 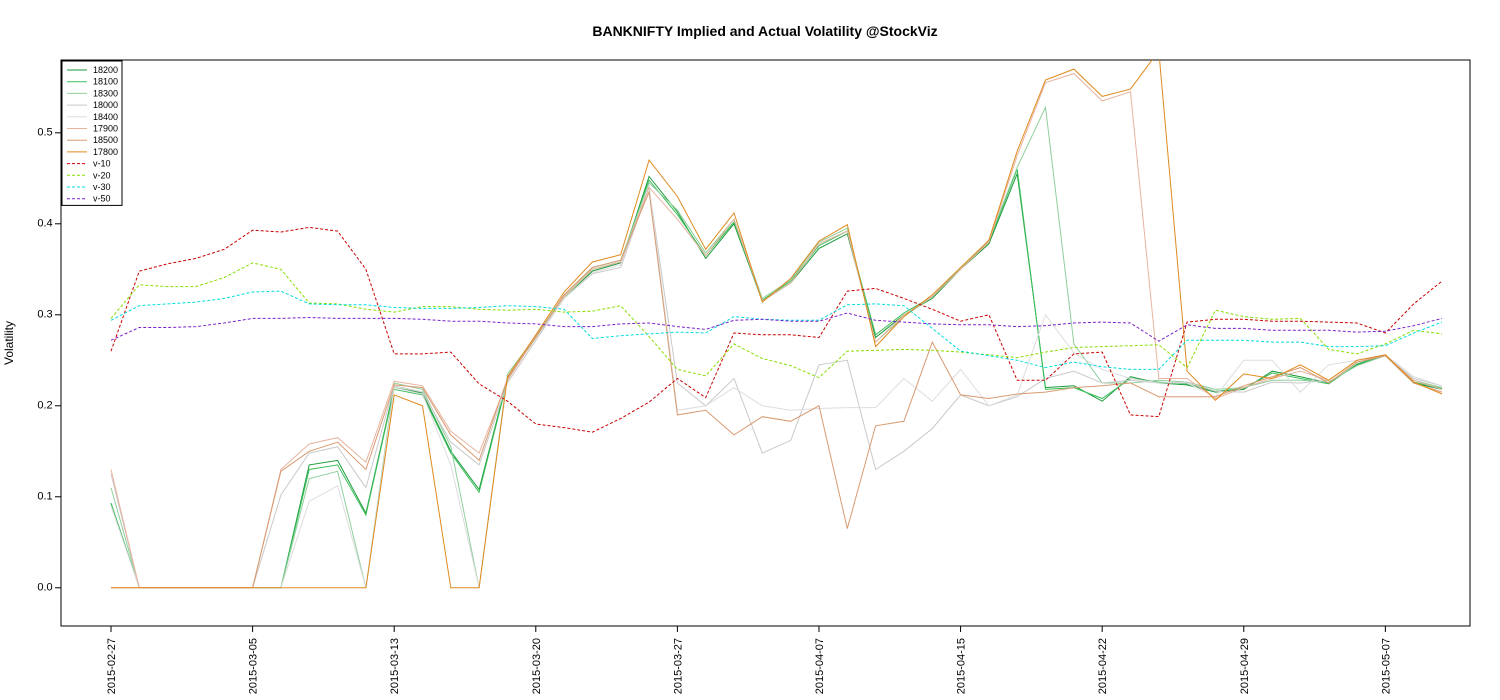 I want to click on x-tick-label: 2015-04-22, so click(x=1103, y=666).